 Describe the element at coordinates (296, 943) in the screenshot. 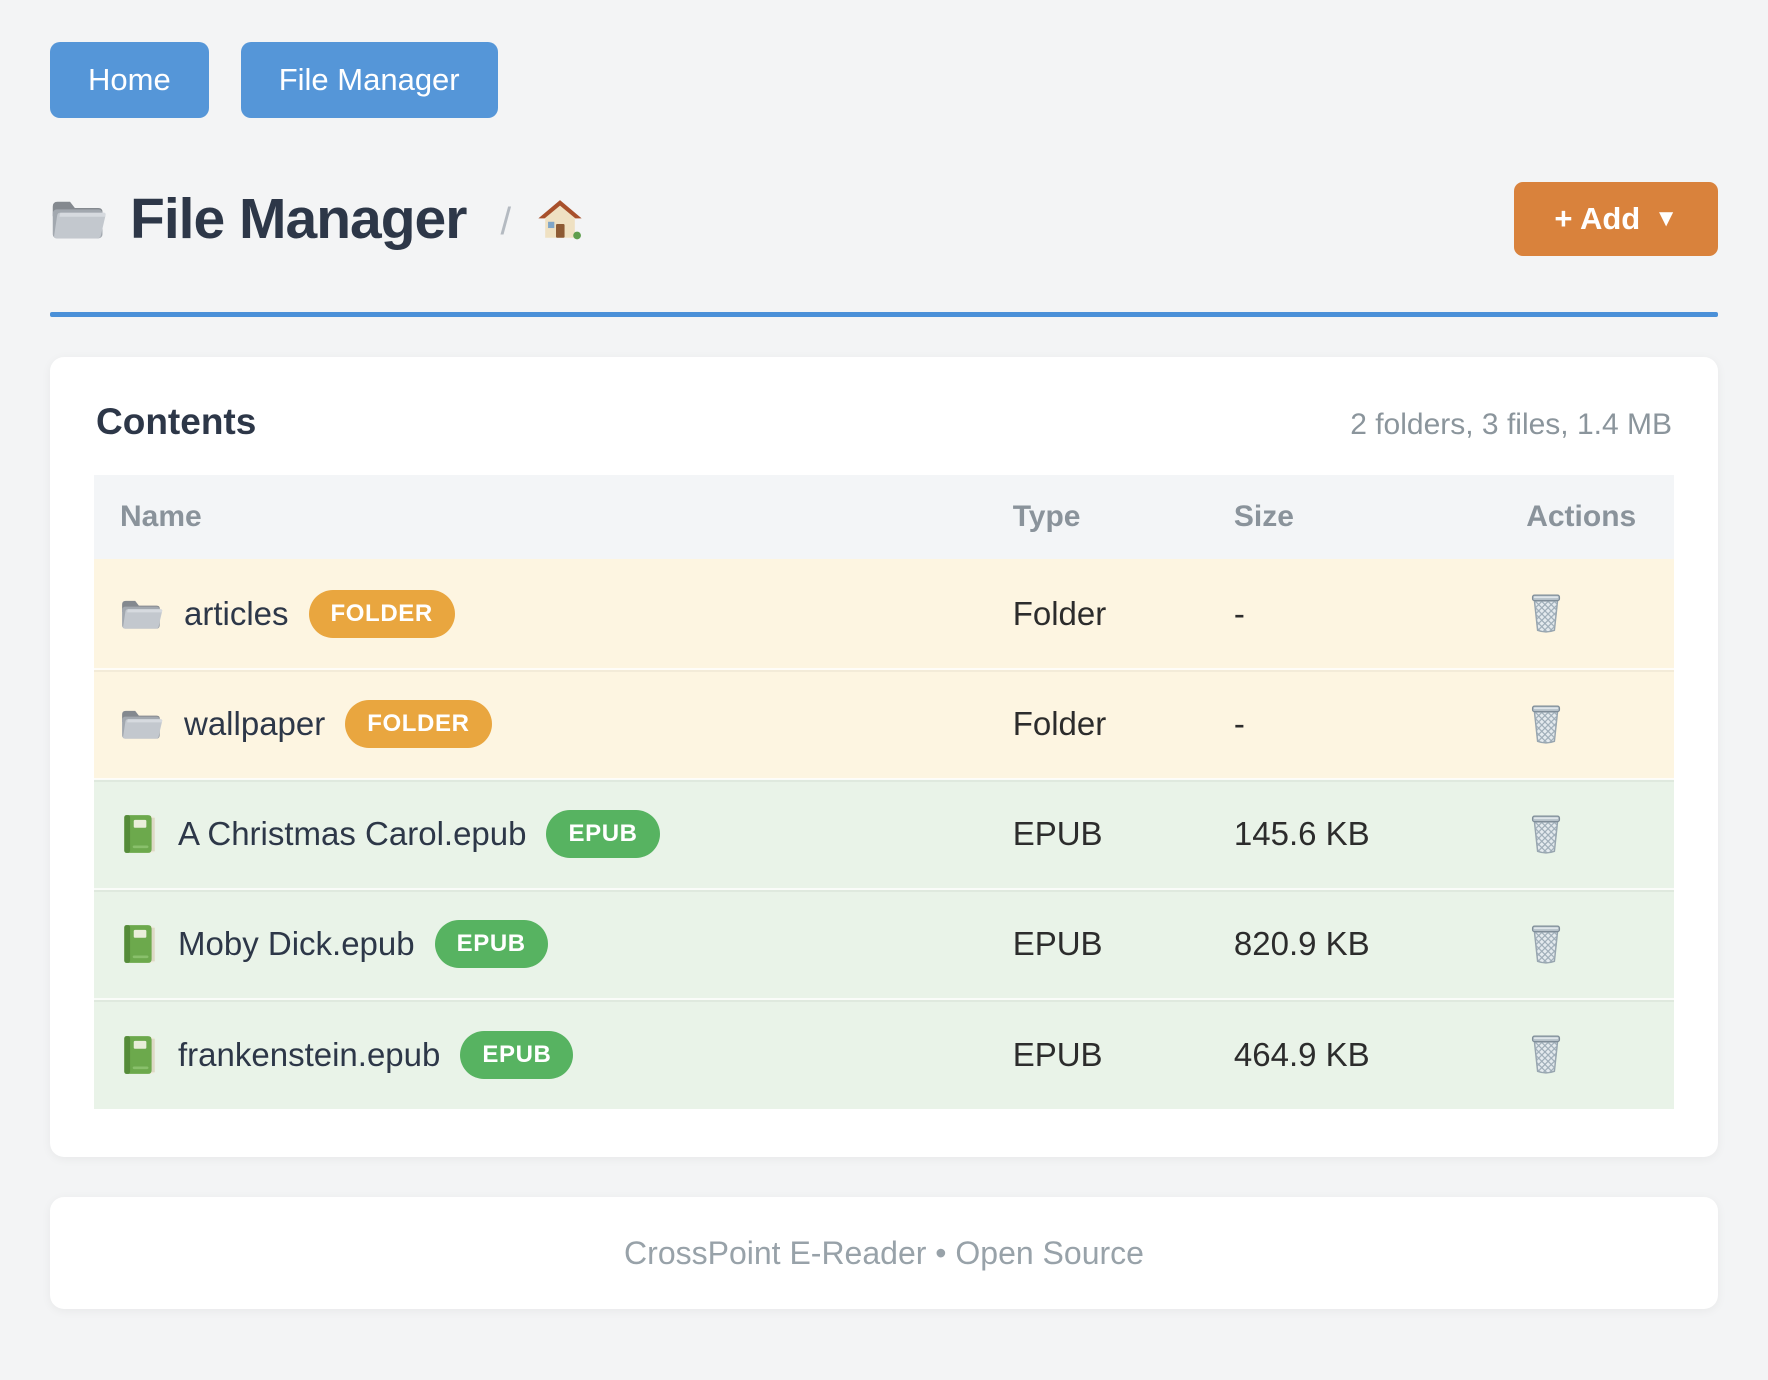

I see `file-name: Moby Dick.epub` at that location.